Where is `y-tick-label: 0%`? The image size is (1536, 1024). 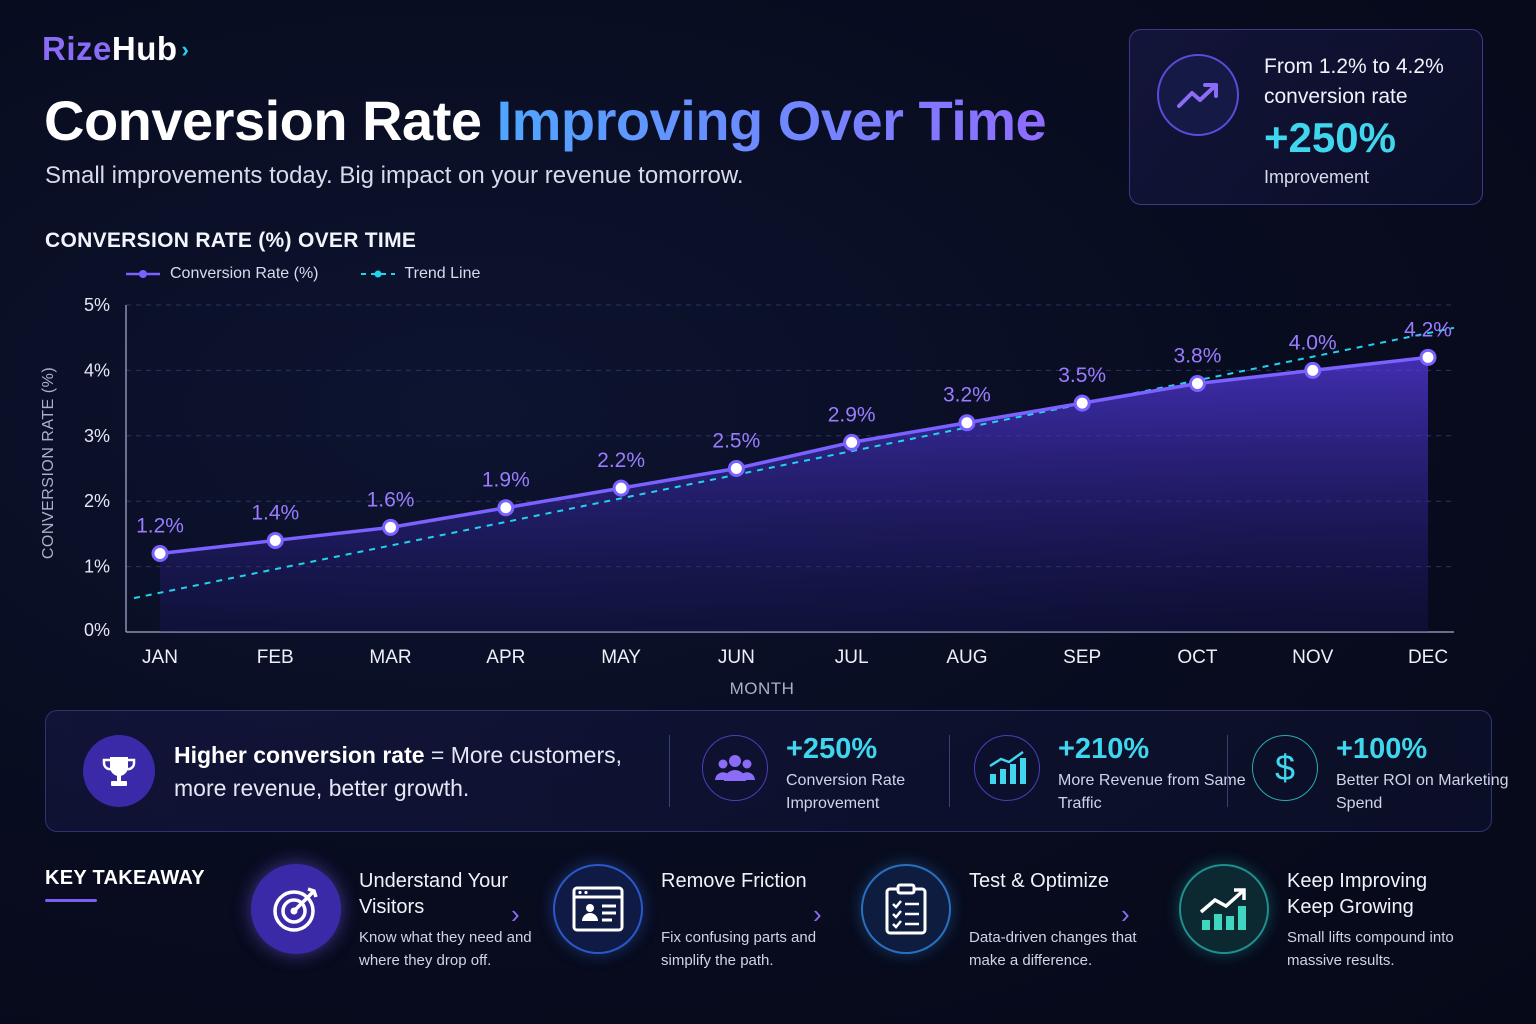
y-tick-label: 0% is located at coordinates (97, 630).